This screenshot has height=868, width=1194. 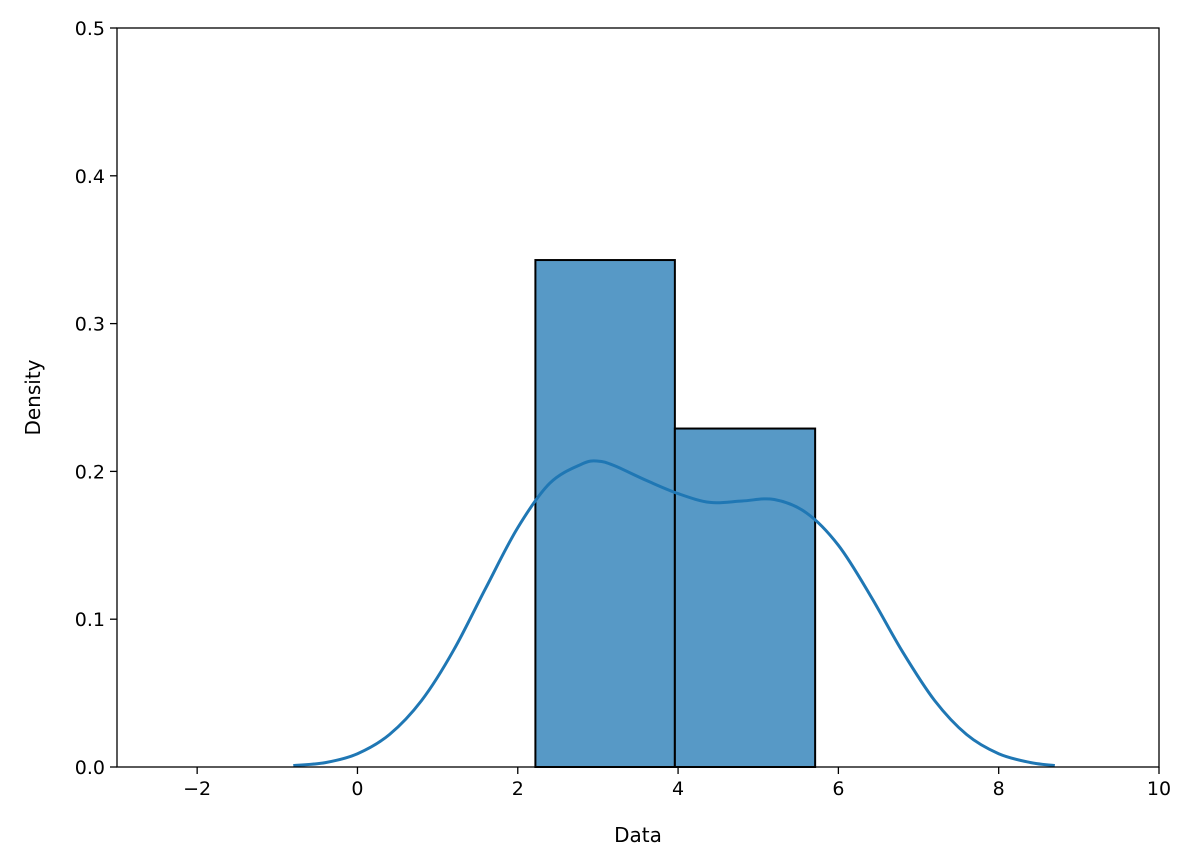 What do you see at coordinates (96, 398) in the screenshot?
I see `y-axis: 0.0 0.1 0.2 0.3 0.4 0.5` at bounding box center [96, 398].